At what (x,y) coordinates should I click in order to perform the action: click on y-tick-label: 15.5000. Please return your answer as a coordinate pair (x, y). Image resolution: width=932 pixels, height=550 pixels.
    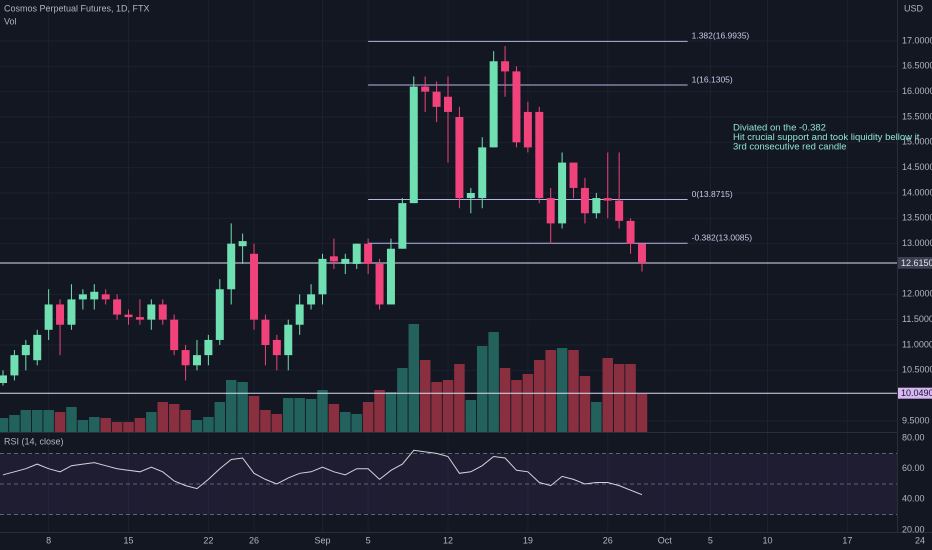
    Looking at the image, I should click on (917, 116).